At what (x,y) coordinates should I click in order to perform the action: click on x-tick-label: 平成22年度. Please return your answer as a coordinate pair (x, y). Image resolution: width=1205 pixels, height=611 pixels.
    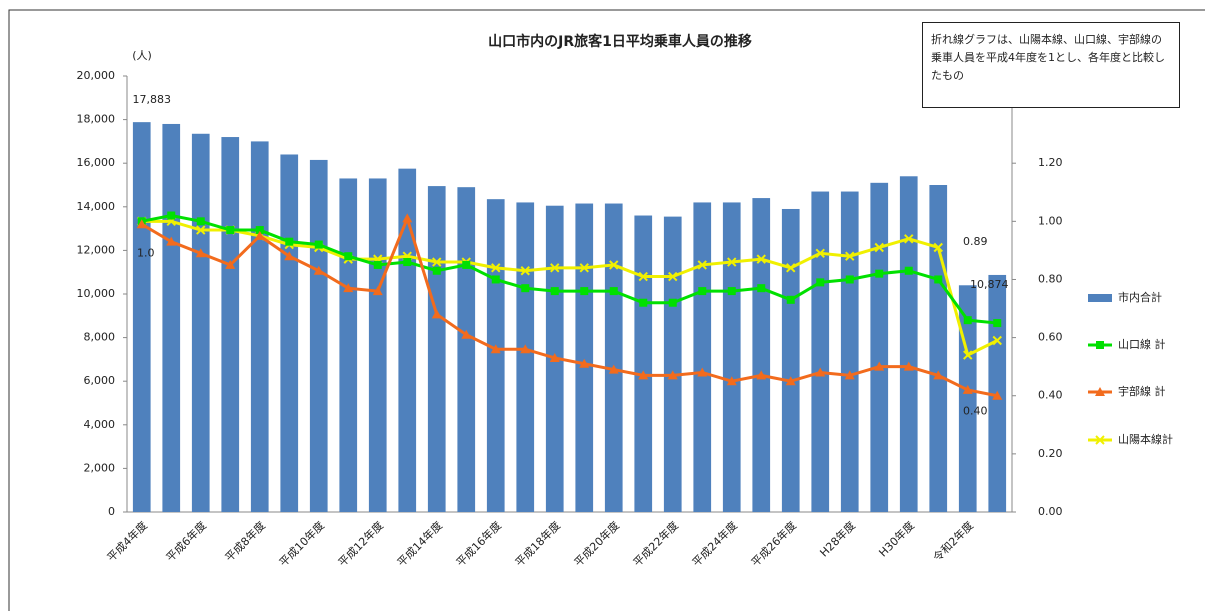
    Looking at the image, I should click on (655, 543).